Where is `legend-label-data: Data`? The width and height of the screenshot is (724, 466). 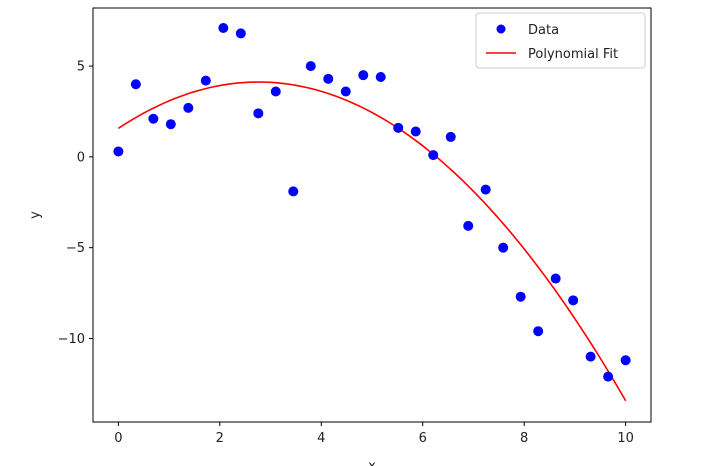
legend-label-data: Data is located at coordinates (543, 30).